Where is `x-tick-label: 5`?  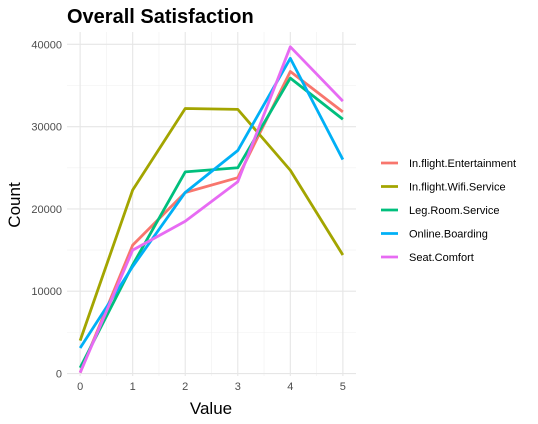
x-tick-label: 5 is located at coordinates (343, 387).